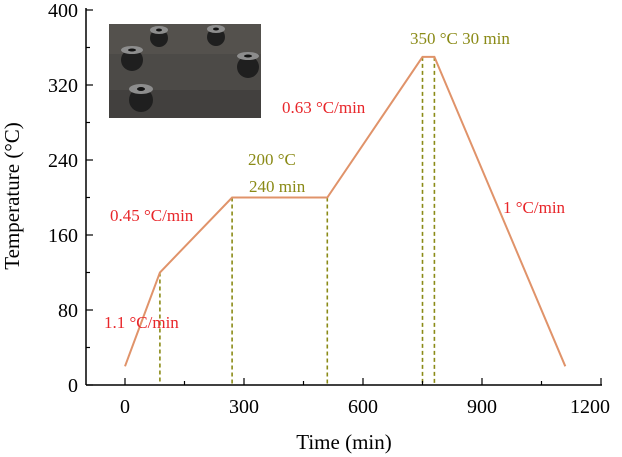 The height and width of the screenshot is (457, 622). What do you see at coordinates (125, 407) in the screenshot?
I see `x-tick-label: 0` at bounding box center [125, 407].